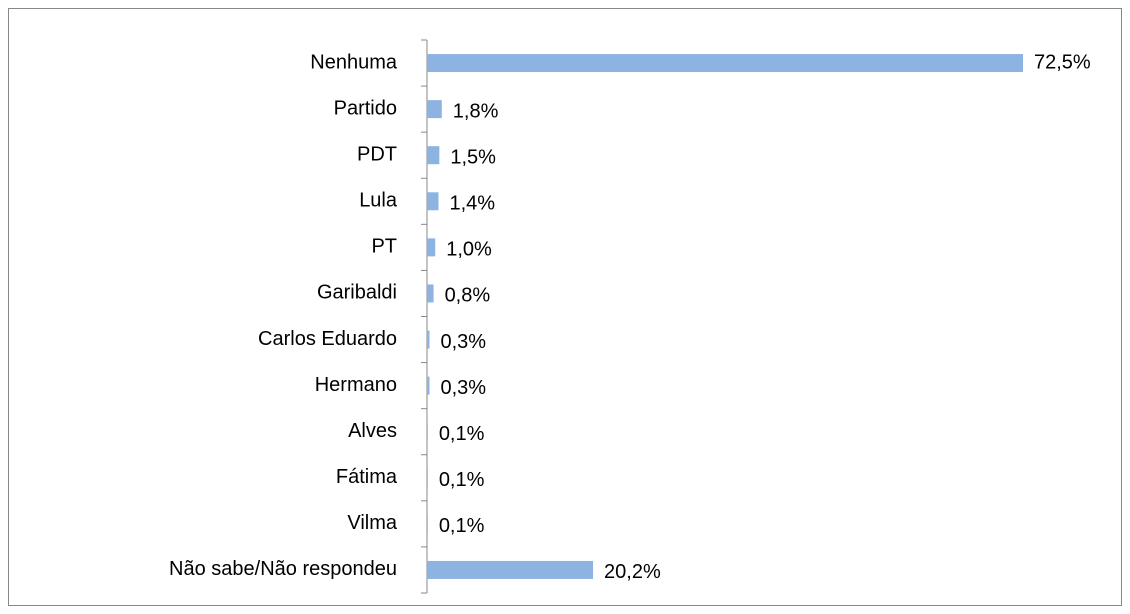 Image resolution: width=1130 pixels, height=614 pixels. What do you see at coordinates (1062, 62) in the screenshot?
I see `value-label: 72,5%` at bounding box center [1062, 62].